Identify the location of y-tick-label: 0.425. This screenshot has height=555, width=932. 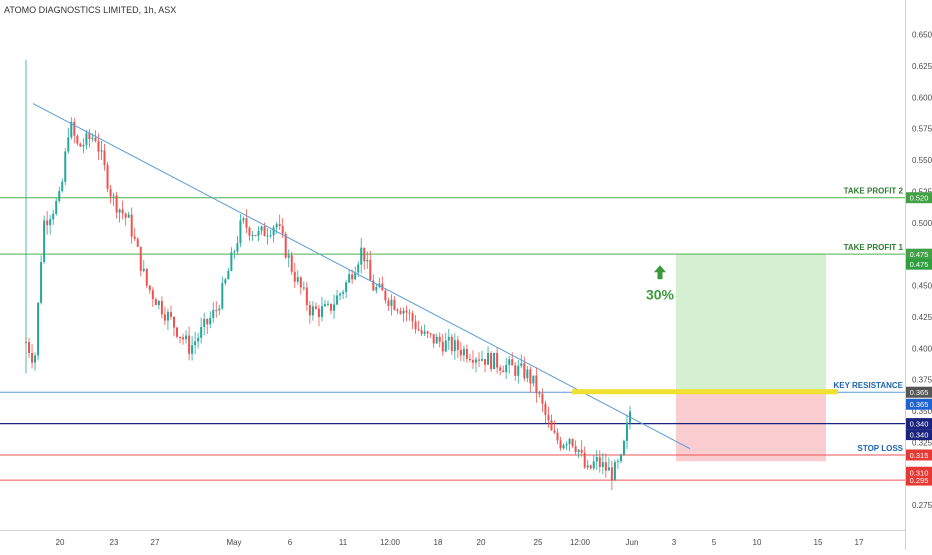
(922, 317).